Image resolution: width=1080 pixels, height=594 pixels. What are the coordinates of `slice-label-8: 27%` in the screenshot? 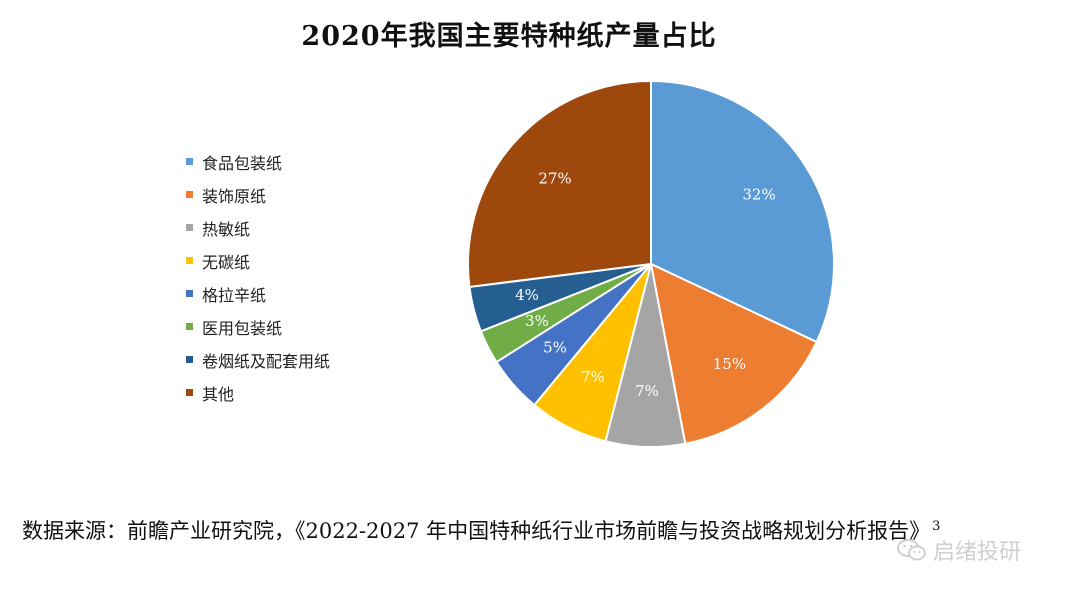 It's located at (554, 178).